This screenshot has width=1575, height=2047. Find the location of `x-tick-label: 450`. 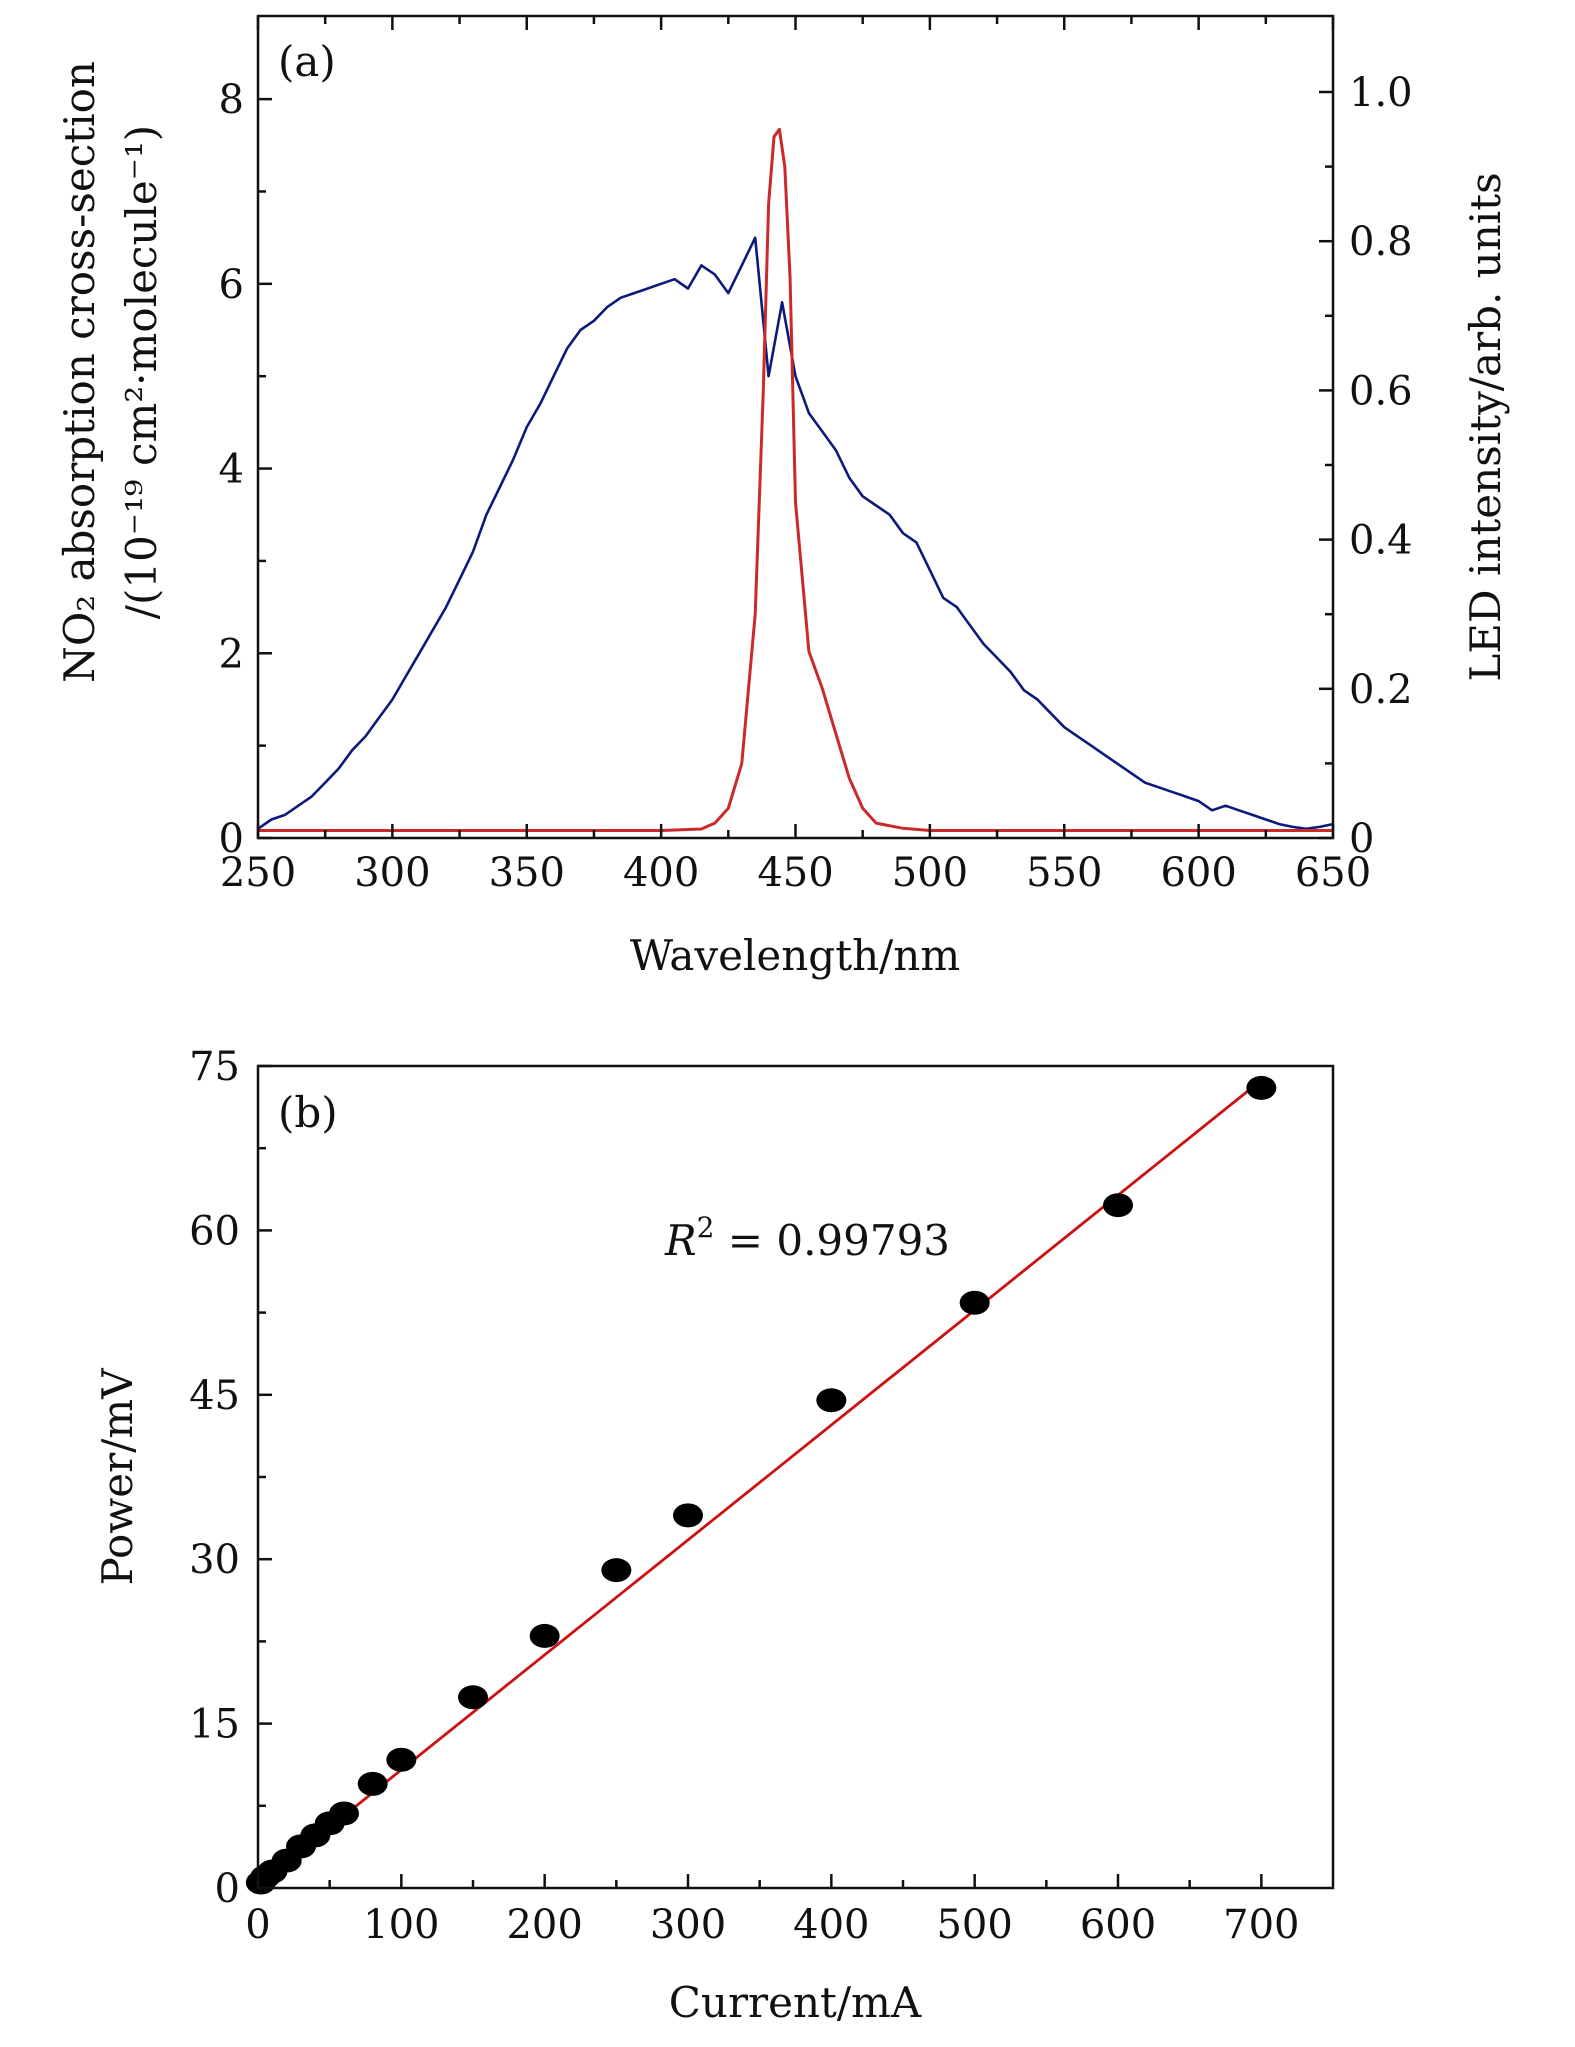

x-tick-label: 450 is located at coordinates (795, 873).